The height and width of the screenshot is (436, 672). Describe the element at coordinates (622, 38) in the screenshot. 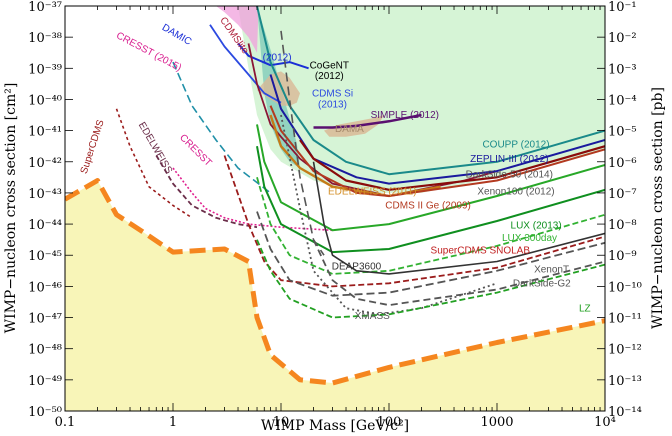

I see `y-tick-label-right: 10⁻²` at that location.